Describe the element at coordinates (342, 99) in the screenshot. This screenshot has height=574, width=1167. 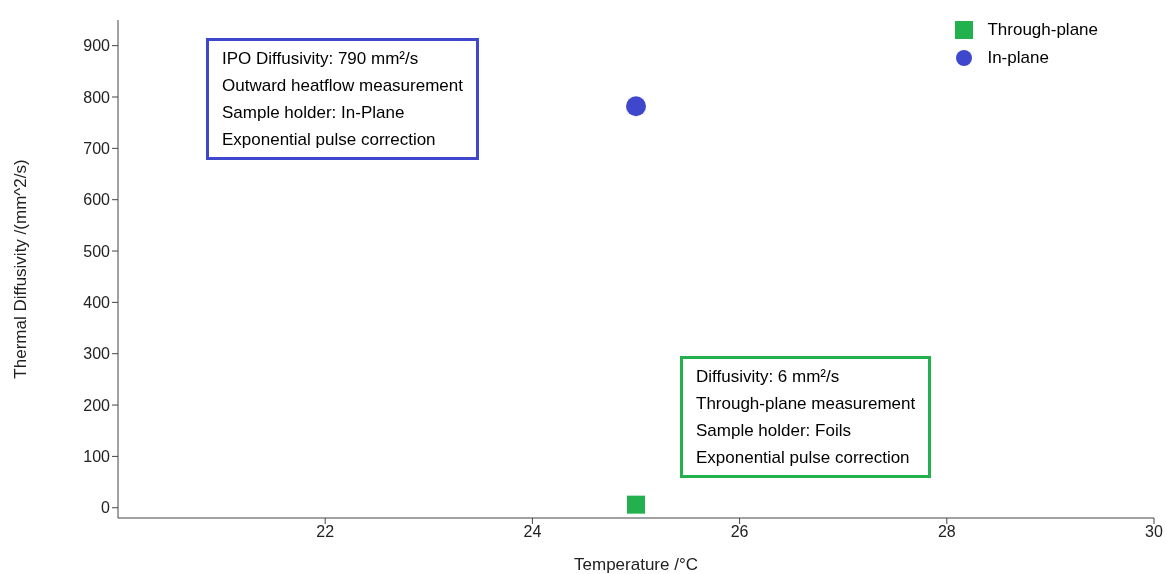
I see `annotation: IPO Diffusivity: 790 mm²/s Outward heatflow measurement Sample holder: In-Plane Exponential pulse correction` at that location.